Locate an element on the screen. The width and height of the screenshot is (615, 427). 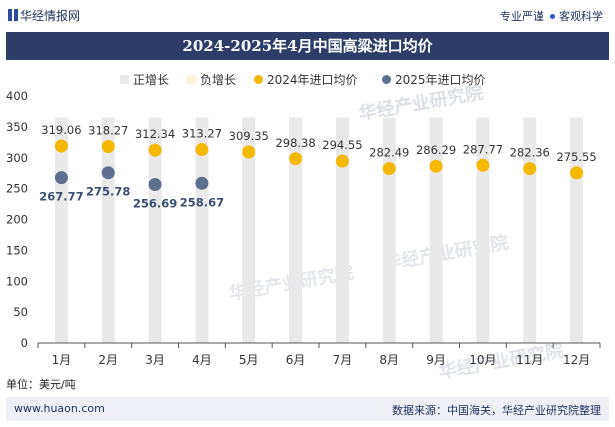
data-label-2024-6: 298.38 is located at coordinates (295, 143).